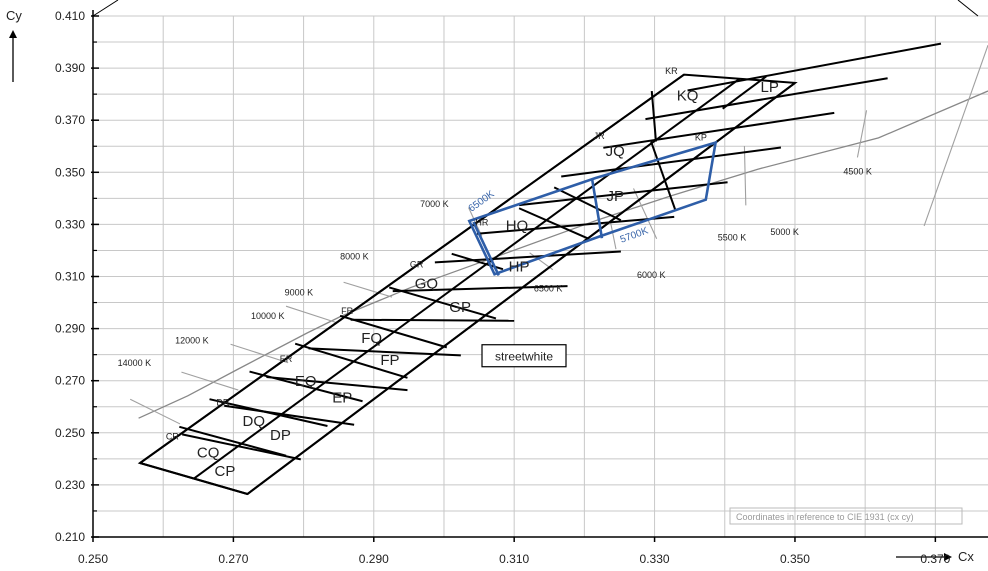  Describe the element at coordinates (548, 288) in the screenshot. I see `isotherm-label: 6500 K` at that location.